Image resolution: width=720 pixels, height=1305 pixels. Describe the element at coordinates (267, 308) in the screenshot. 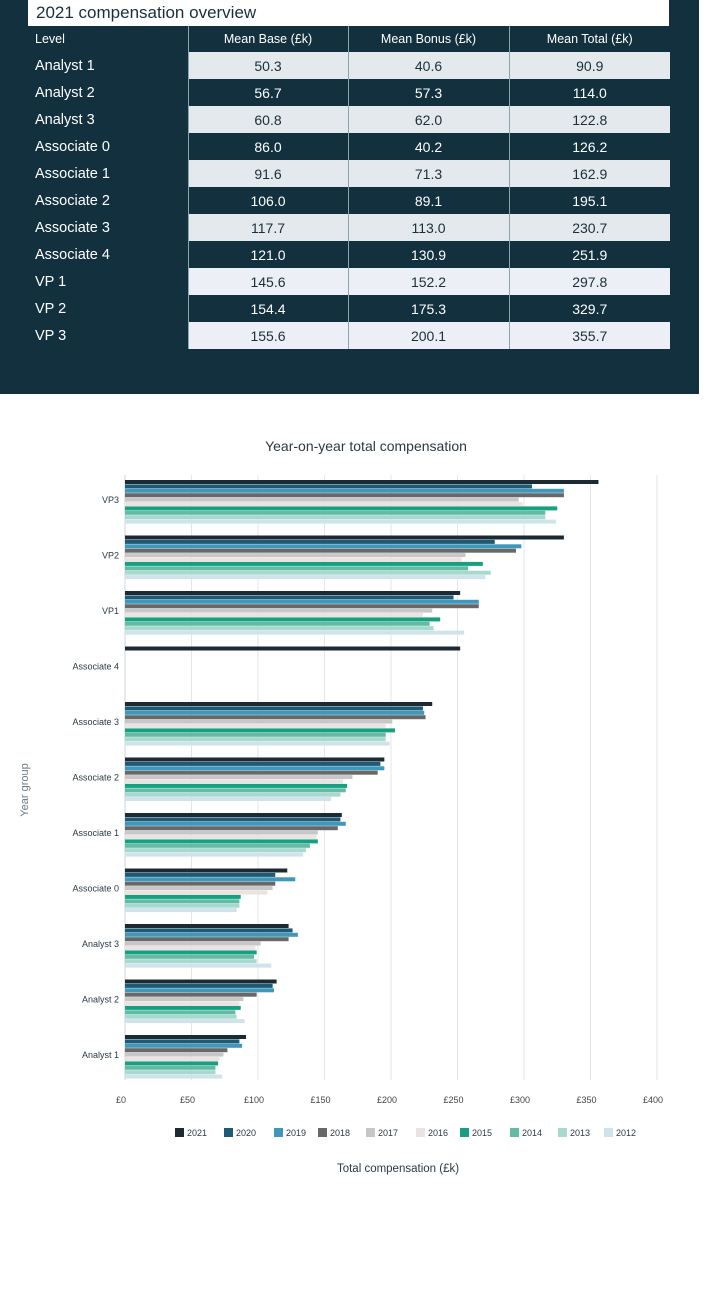

I see `base-cell: 154.4` at that location.